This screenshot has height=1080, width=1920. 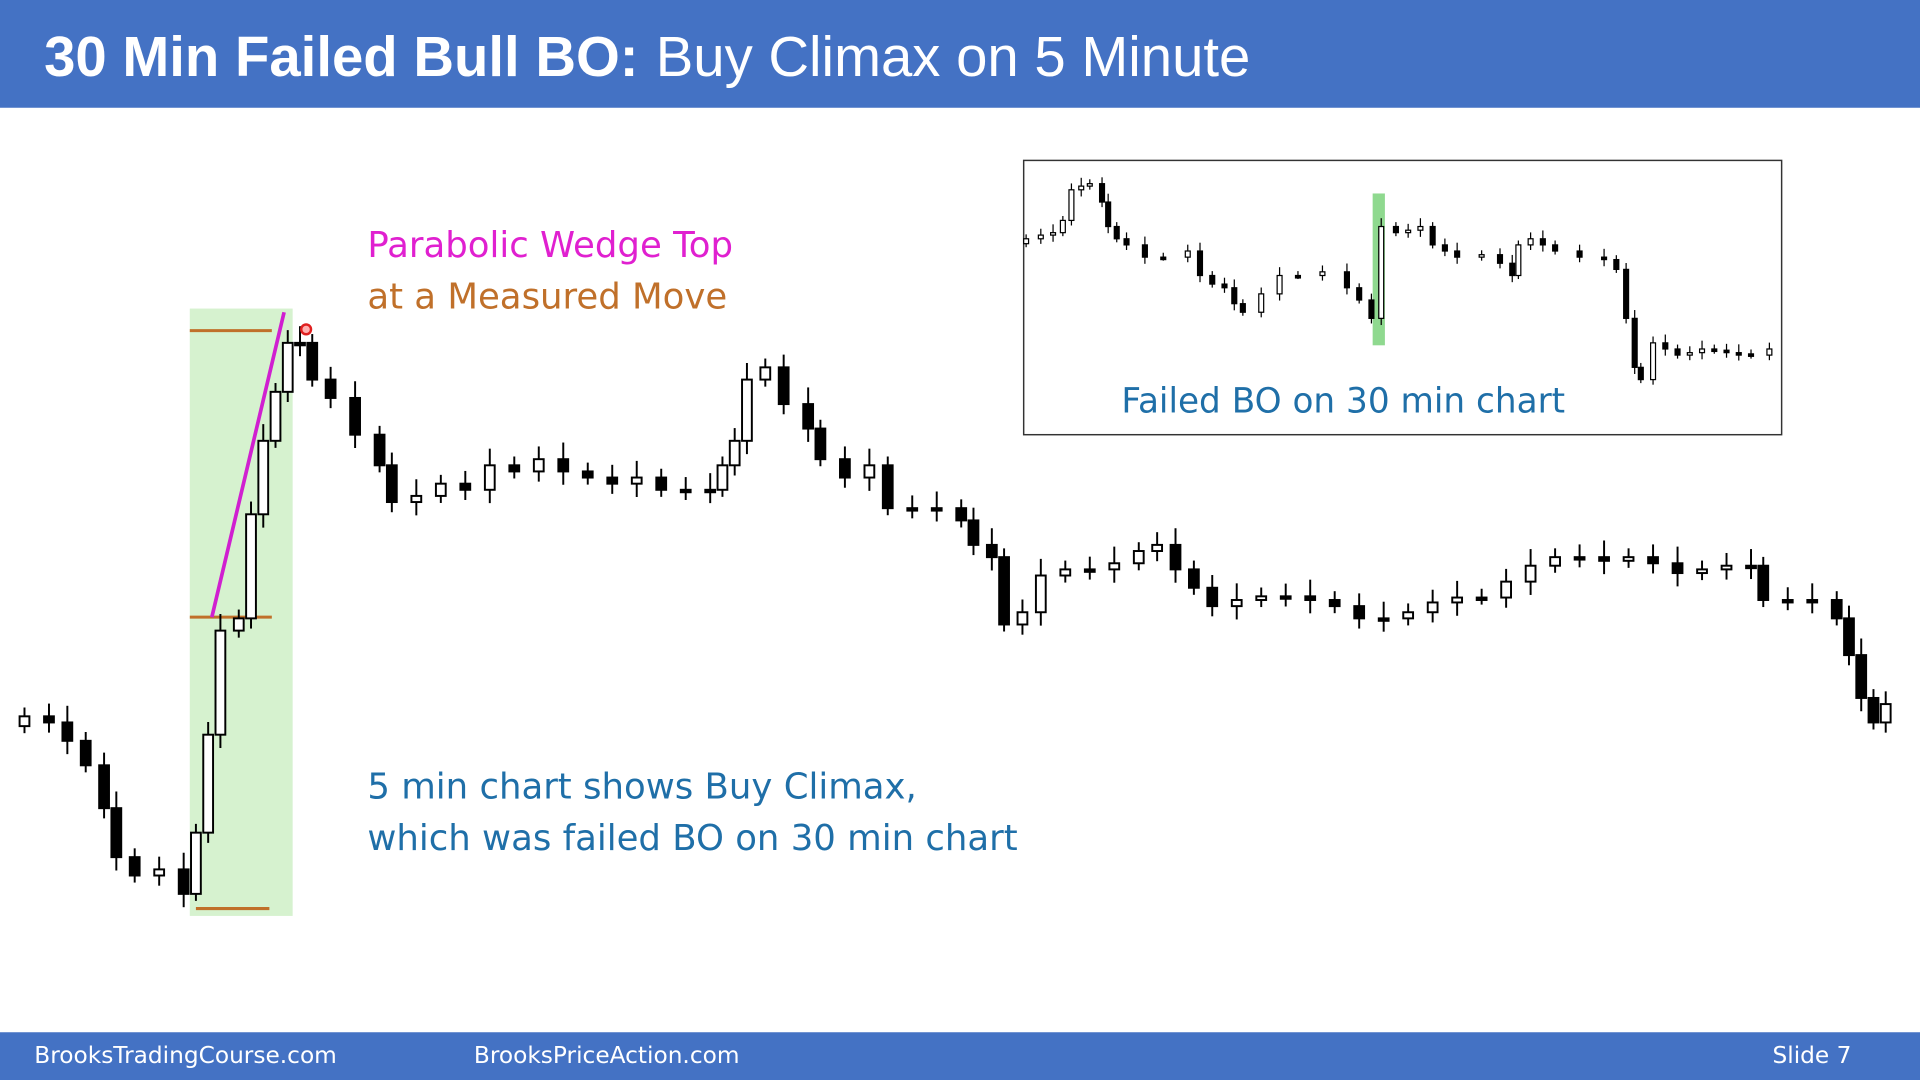 I want to click on inset-label: Failed BO on 30 min chart, so click(x=1343, y=402).